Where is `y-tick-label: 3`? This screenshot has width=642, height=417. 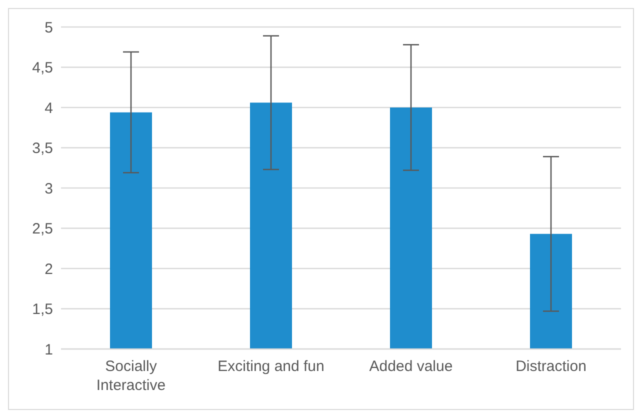 y-tick-label: 3 is located at coordinates (48, 189).